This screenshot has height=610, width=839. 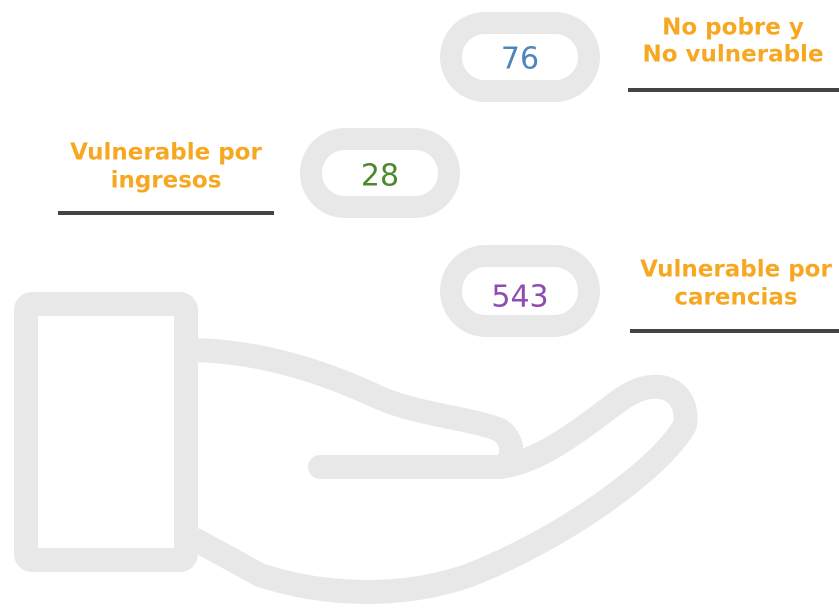 I want to click on value: 543, so click(x=519, y=297).